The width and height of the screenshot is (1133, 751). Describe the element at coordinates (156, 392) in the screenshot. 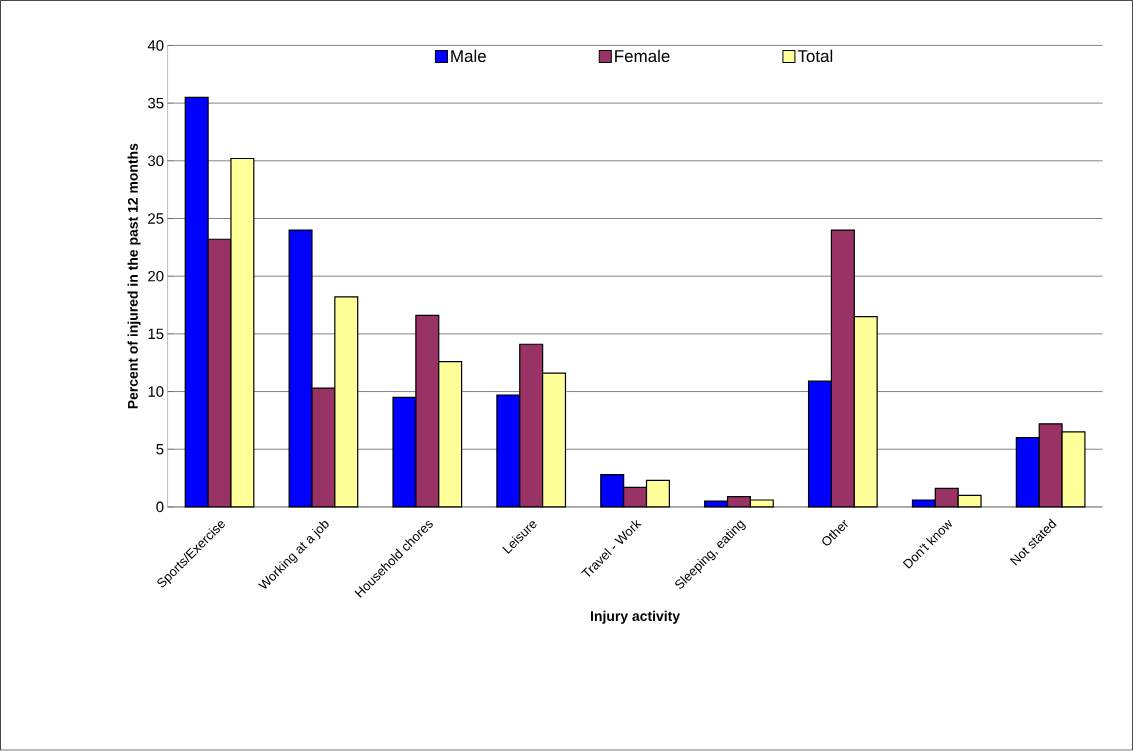

I see `y-tick-label: 10` at that location.